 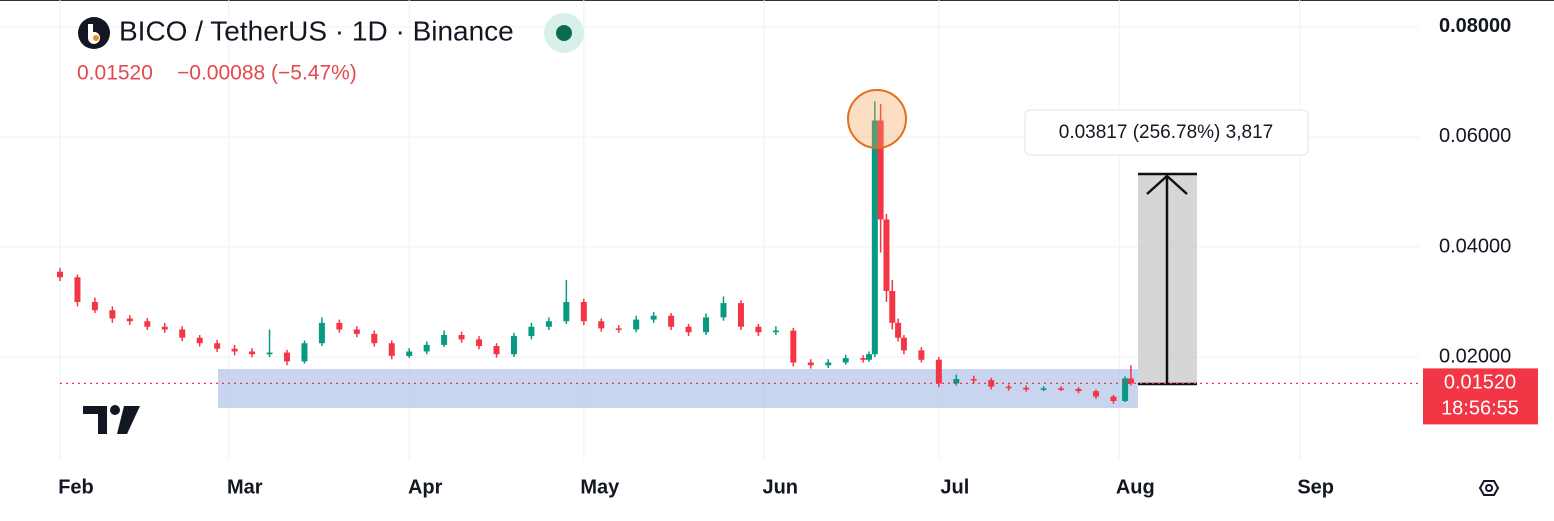 What do you see at coordinates (780, 487) in the screenshot?
I see `x-tick-label: Jun` at bounding box center [780, 487].